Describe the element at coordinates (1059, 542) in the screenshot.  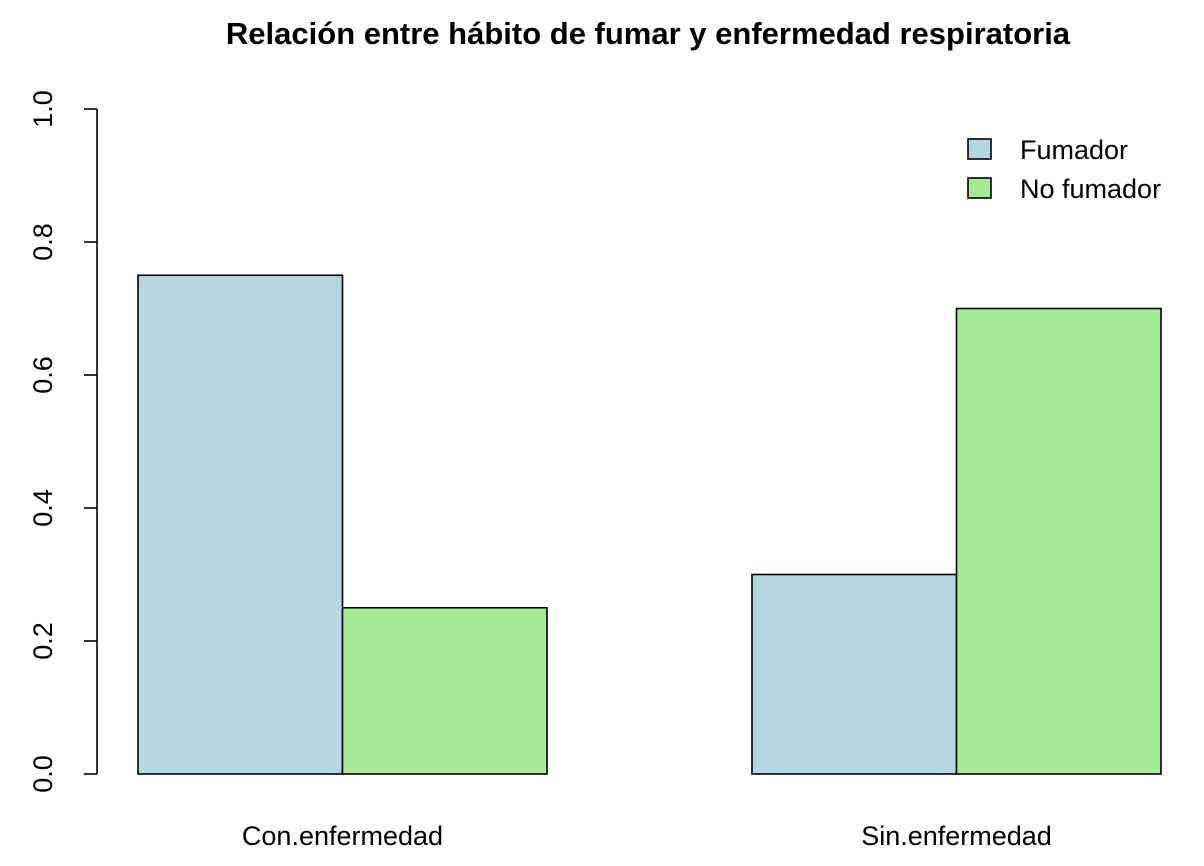
I see `bar-no-fumador-sin-enfermedad` at that location.